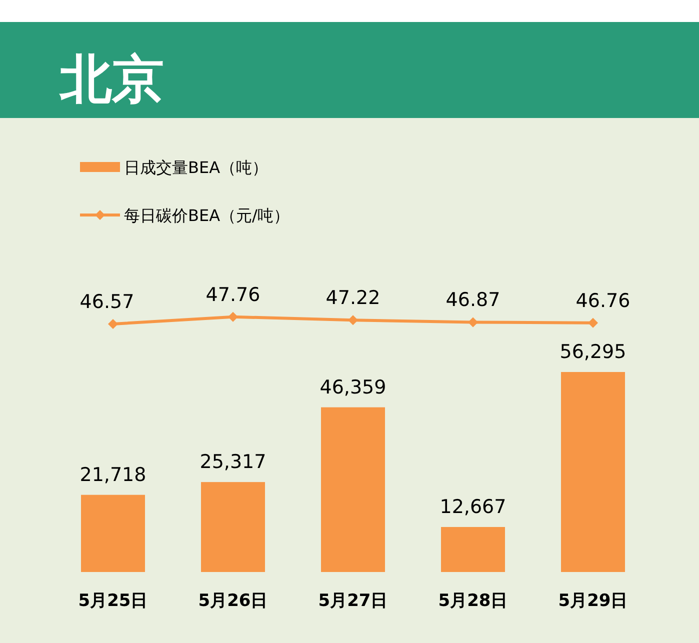 This screenshot has height=643, width=699. What do you see at coordinates (107, 302) in the screenshot?
I see `data-label: 46.57` at bounding box center [107, 302].